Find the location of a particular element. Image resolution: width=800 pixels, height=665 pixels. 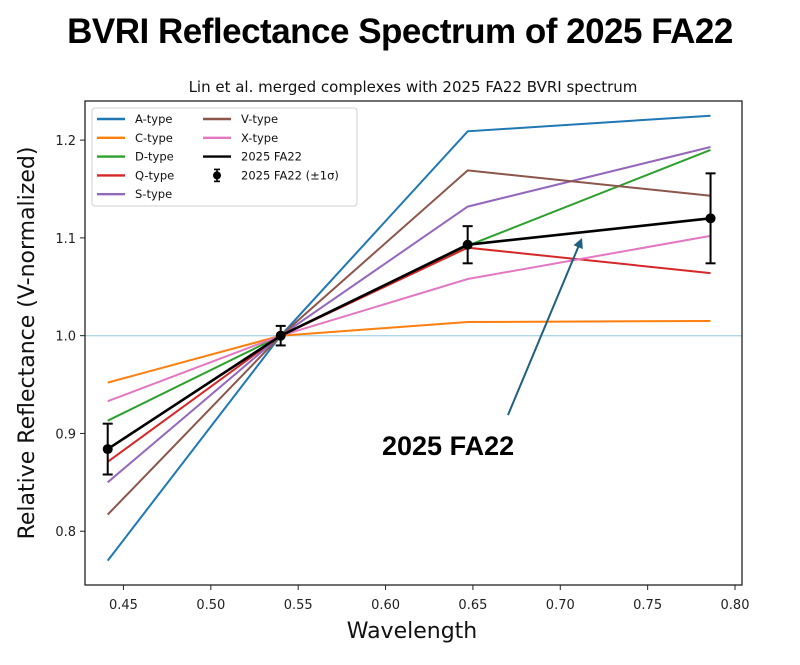

x-tick-label-0: 0.45 is located at coordinates (123, 605).